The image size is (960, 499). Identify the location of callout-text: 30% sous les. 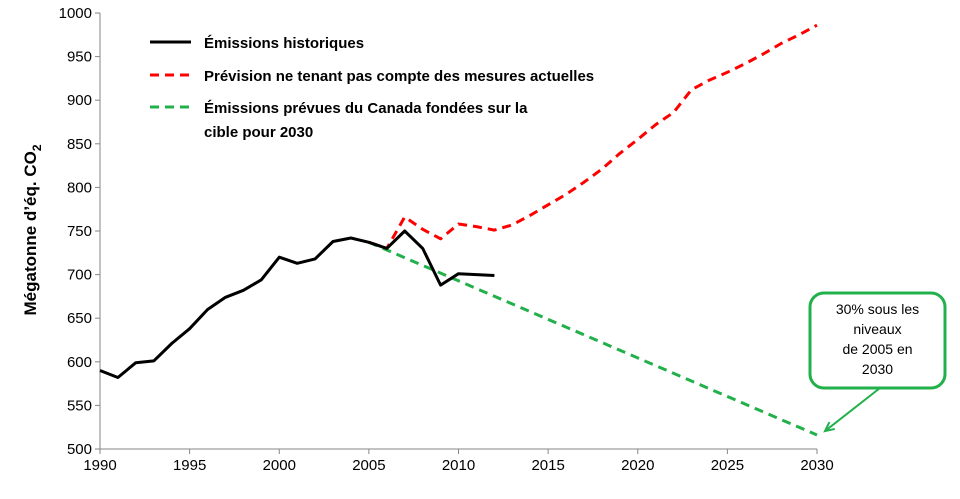
(877, 309).